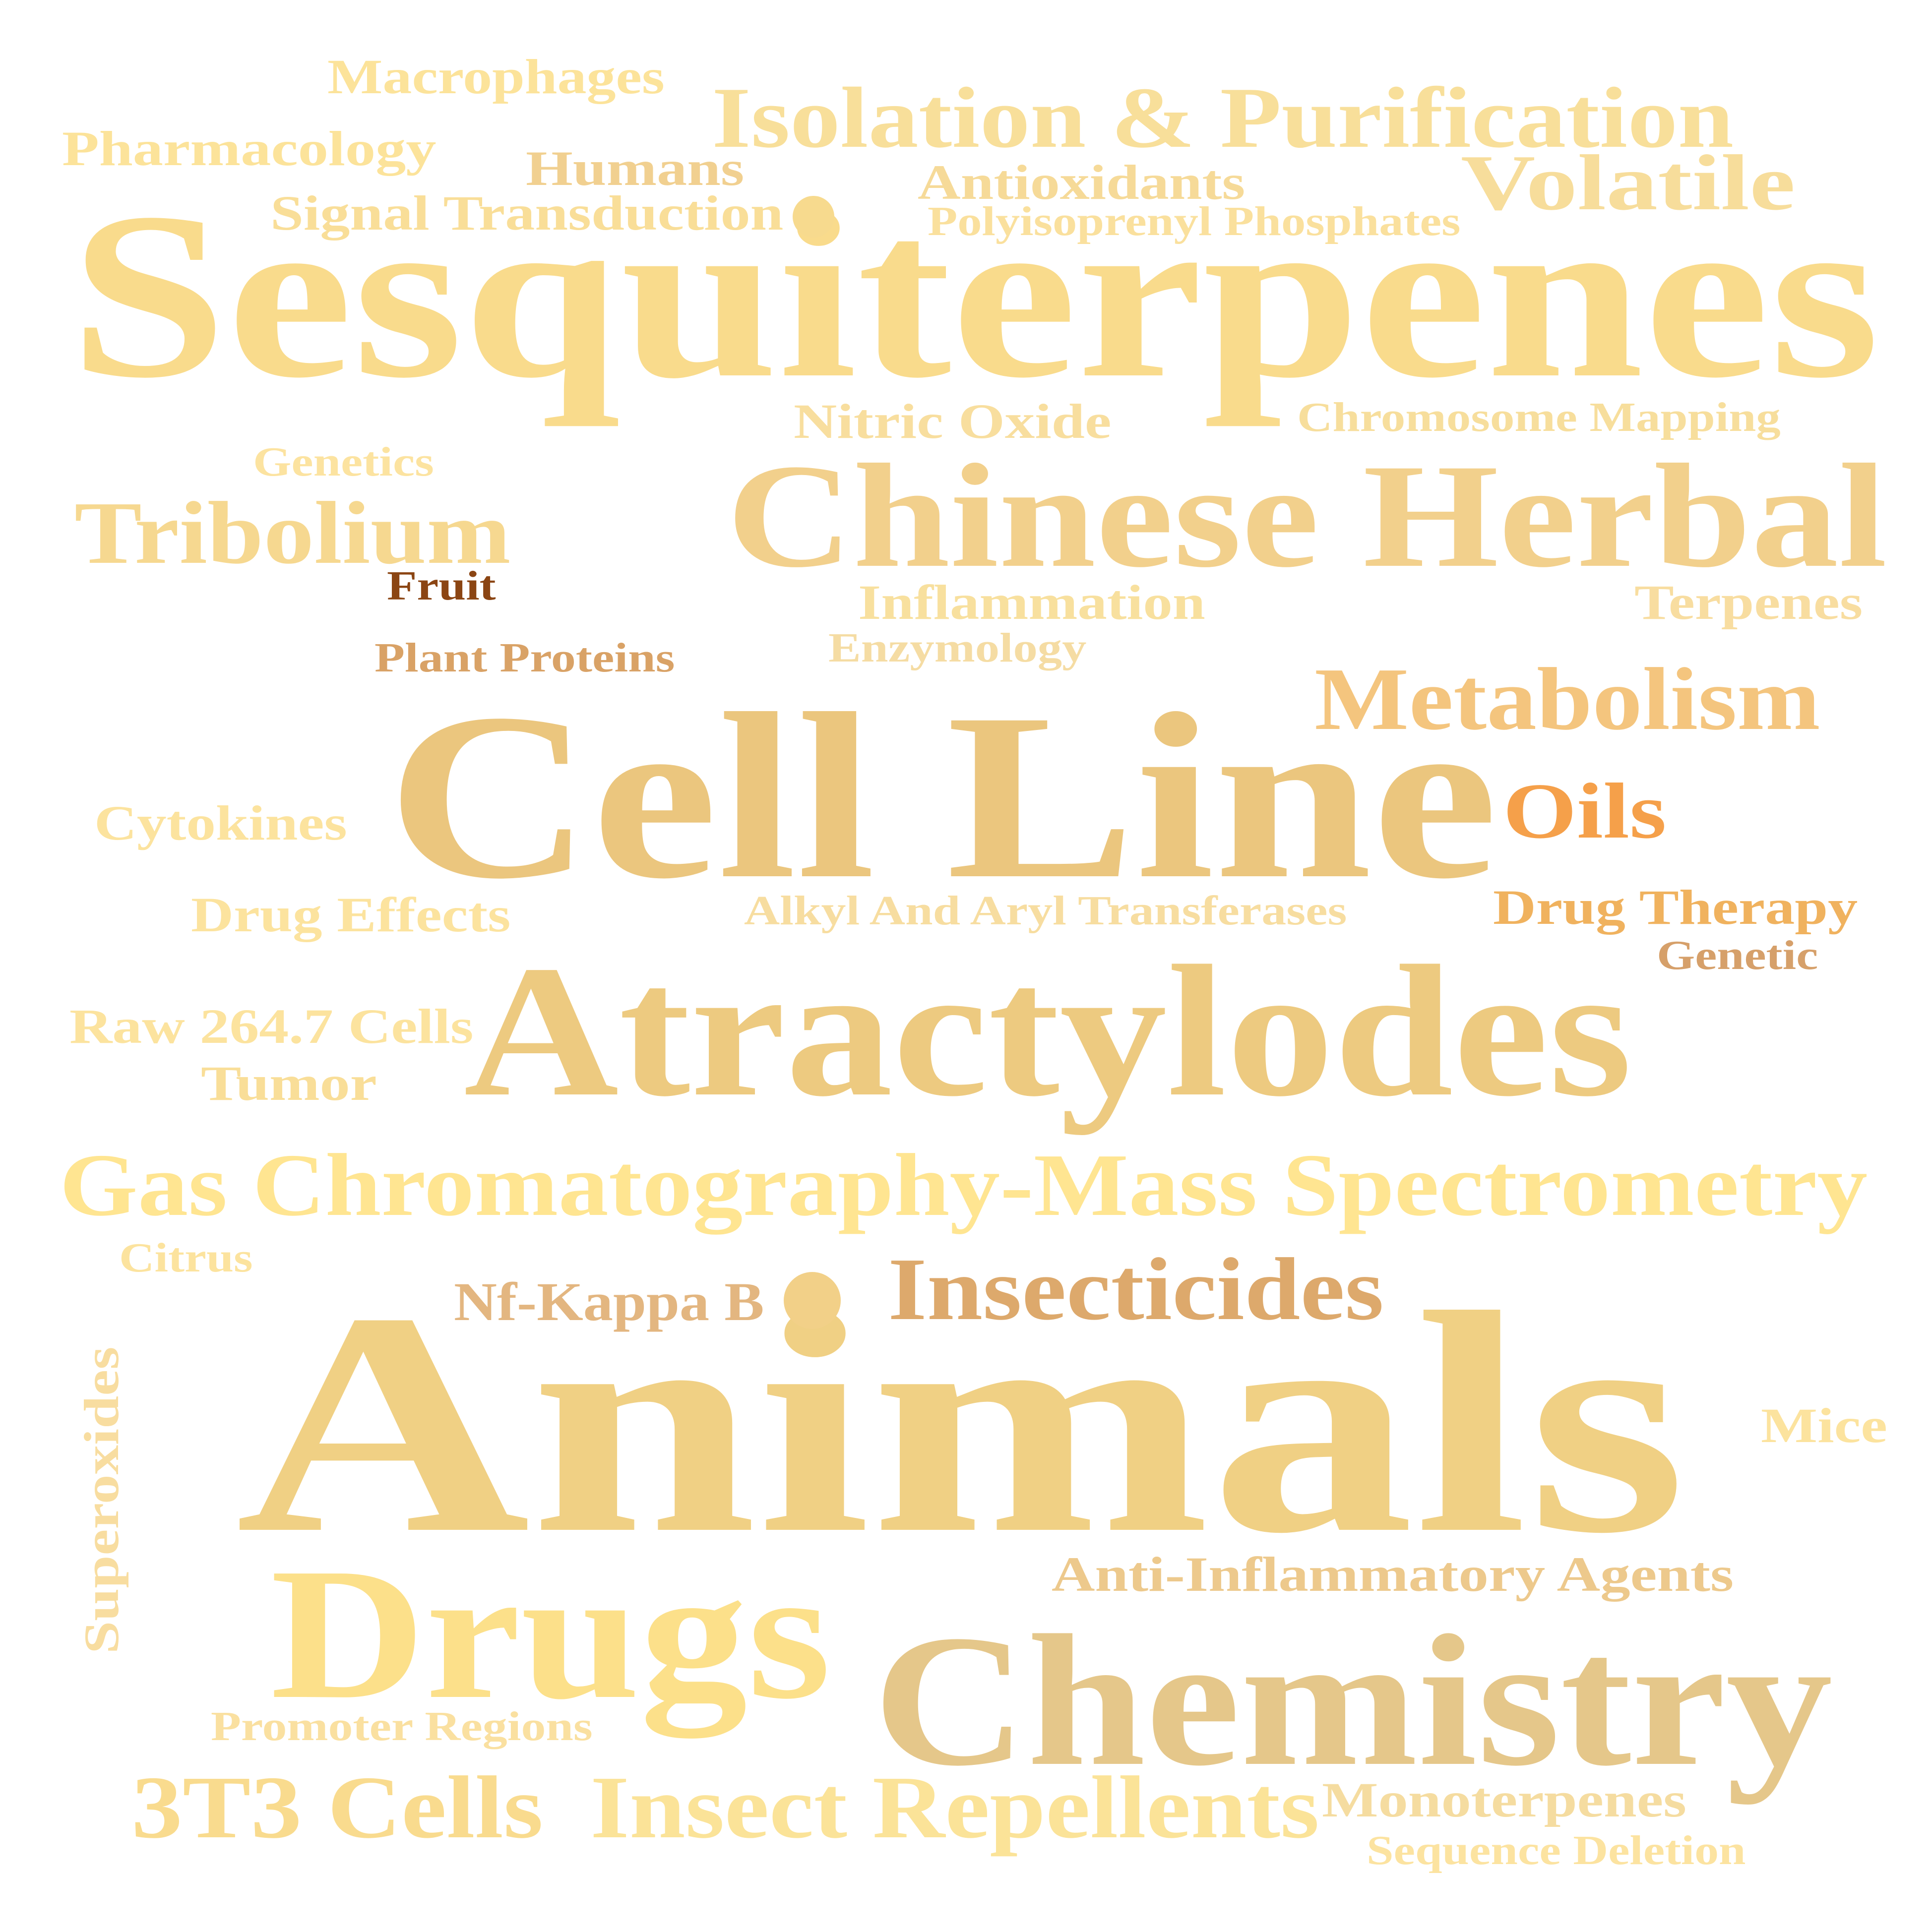 The image size is (1932, 1932). Describe the element at coordinates (402, 1726) in the screenshot. I see `word-promoter-regions: Promoter Regions` at that location.